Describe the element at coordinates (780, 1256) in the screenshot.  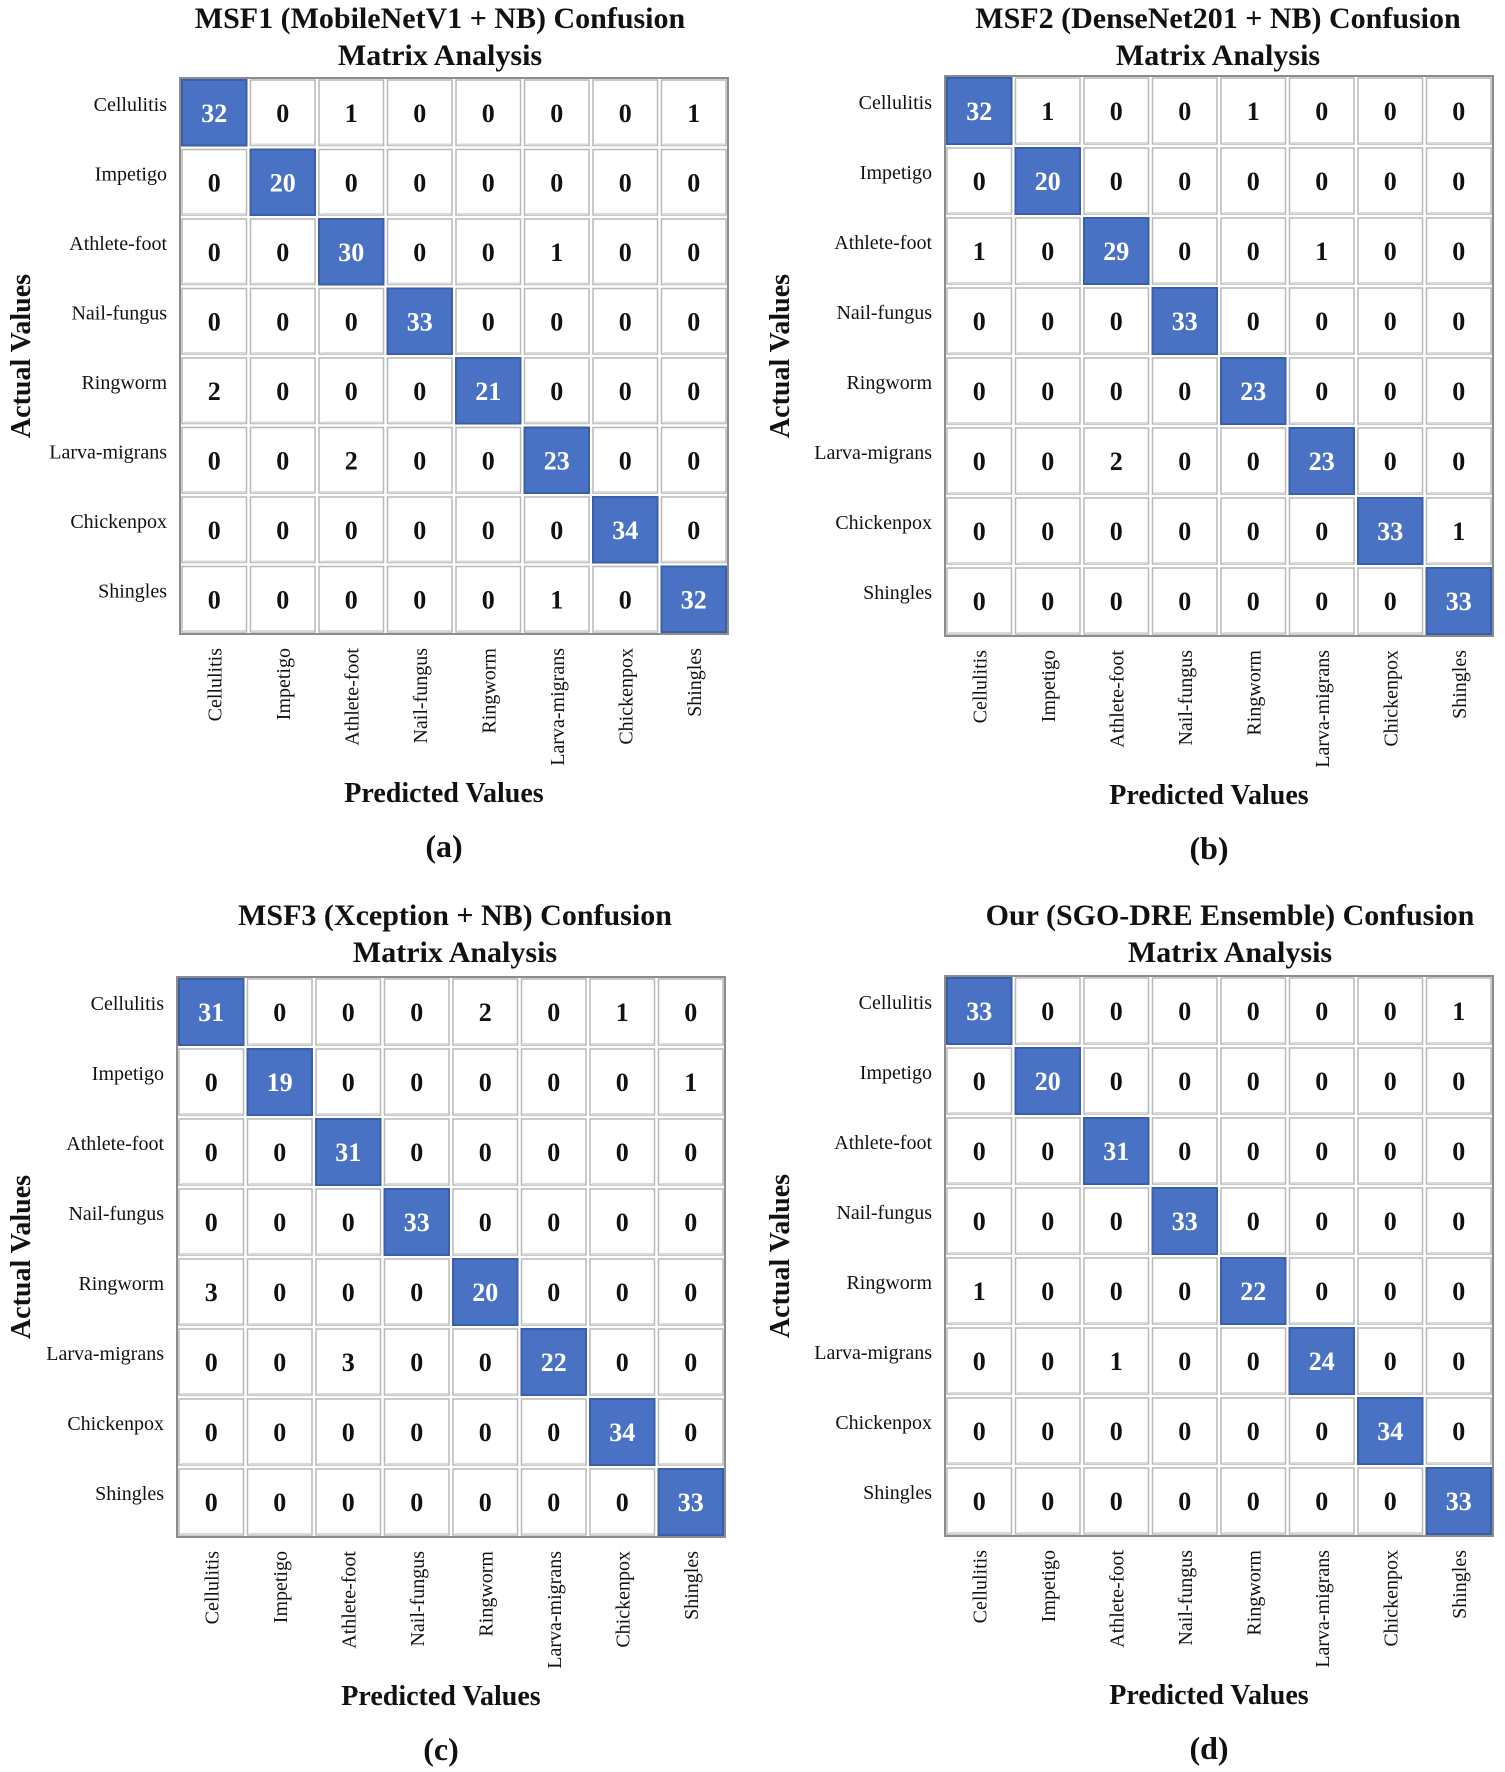
I see `y-axis-label: Actual Values` at that location.